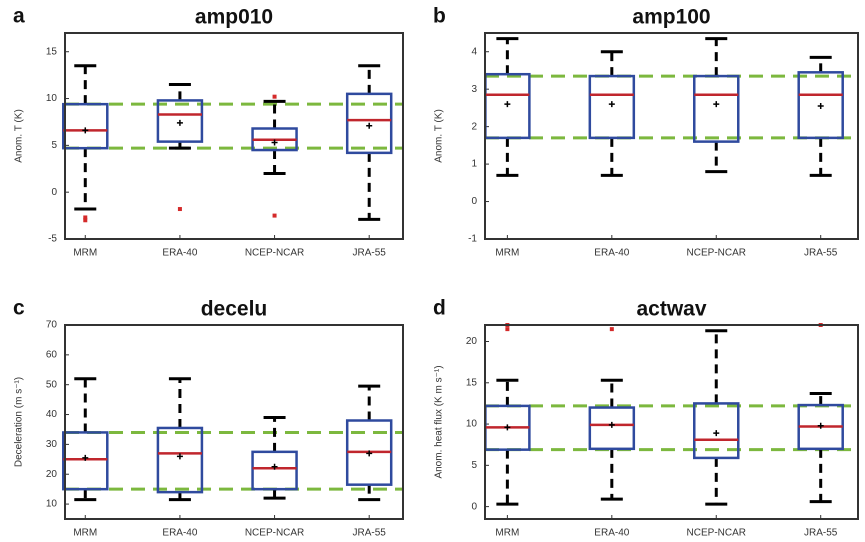 The width and height of the screenshot is (865, 542). I want to click on y-tick-label: 3, so click(474, 89).